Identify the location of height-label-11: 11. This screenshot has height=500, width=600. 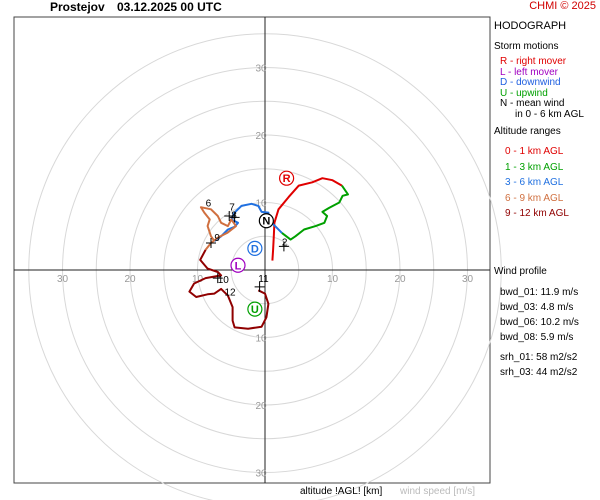
(263, 279).